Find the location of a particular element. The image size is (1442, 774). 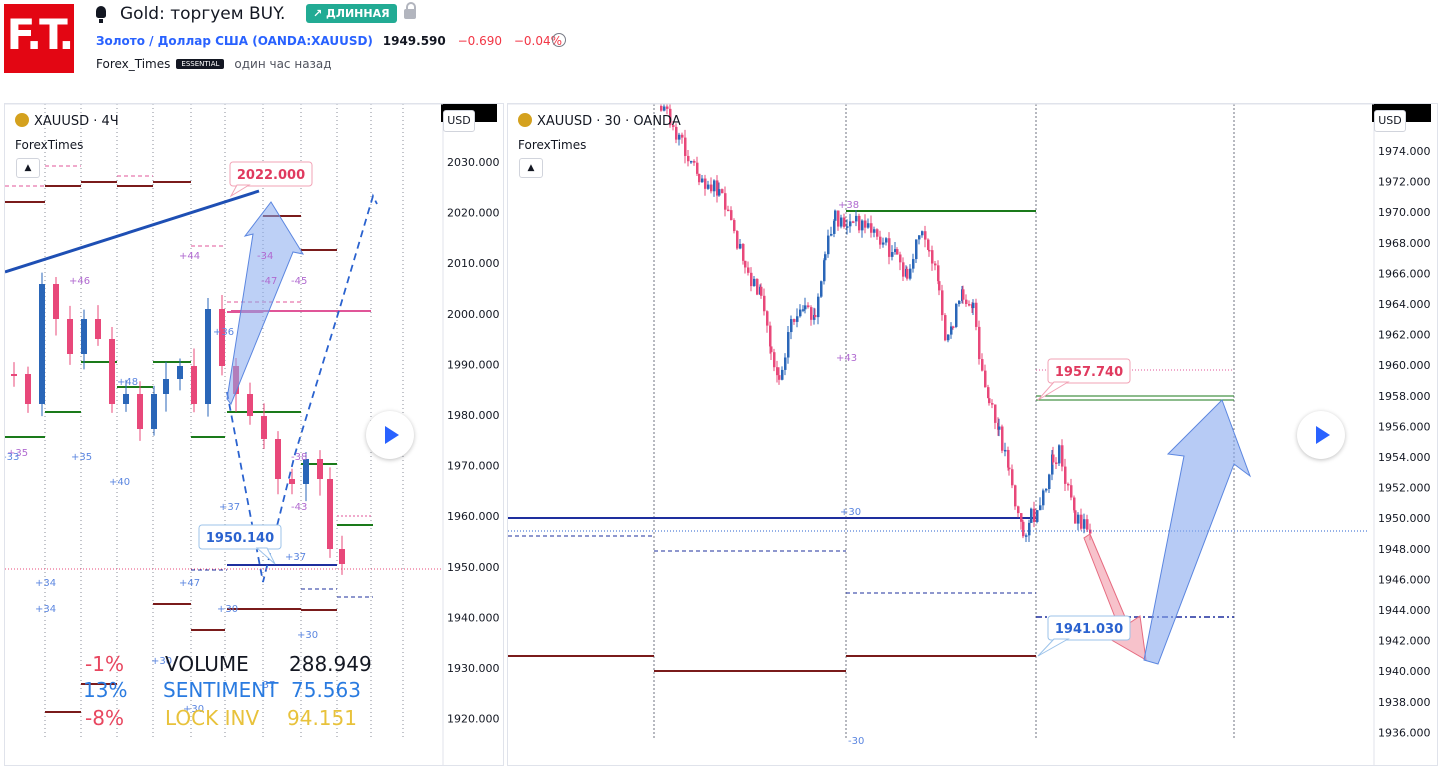

symbol-link: Золото / Доллар США (OANDA:XAUUSD) is located at coordinates (234, 41).